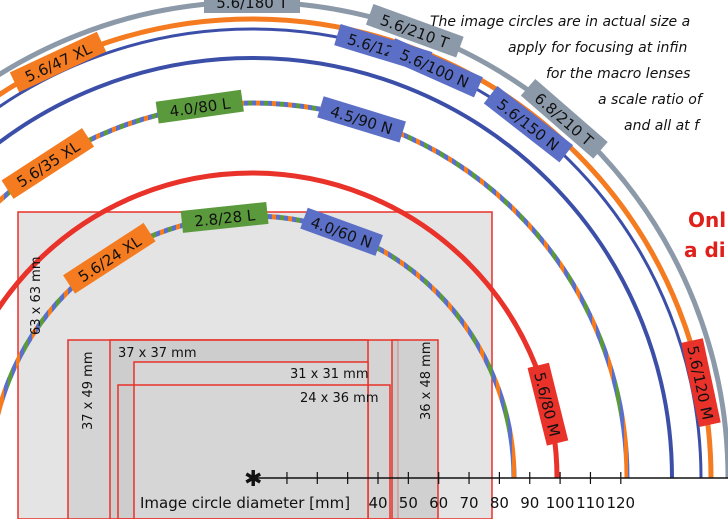  What do you see at coordinates (438, 503) in the screenshot?
I see `axis-tick-label: 60` at bounding box center [438, 503].